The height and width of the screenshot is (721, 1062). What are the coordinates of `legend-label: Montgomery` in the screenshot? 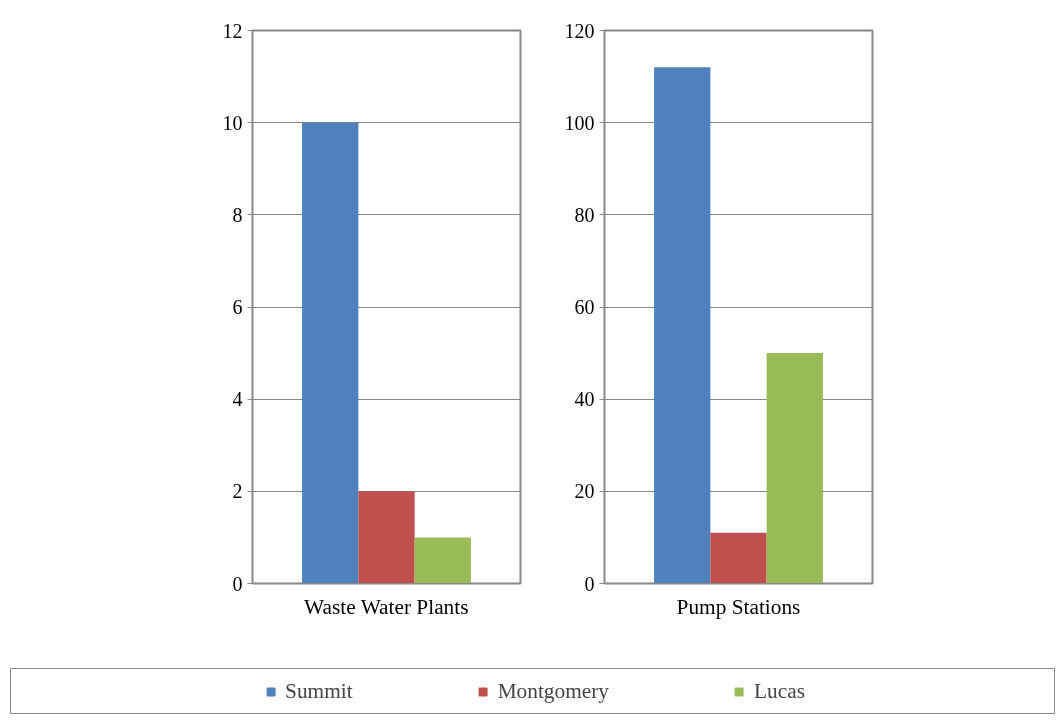 It's located at (553, 691).